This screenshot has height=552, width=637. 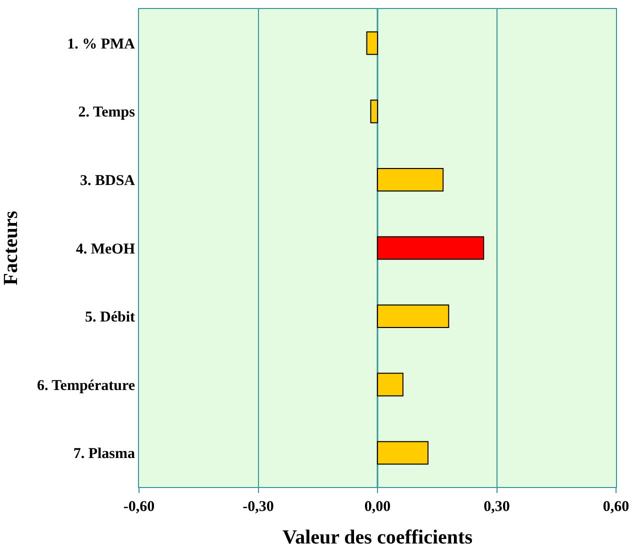 I want to click on y-tick-label: 4. MeOH, so click(x=106, y=249).